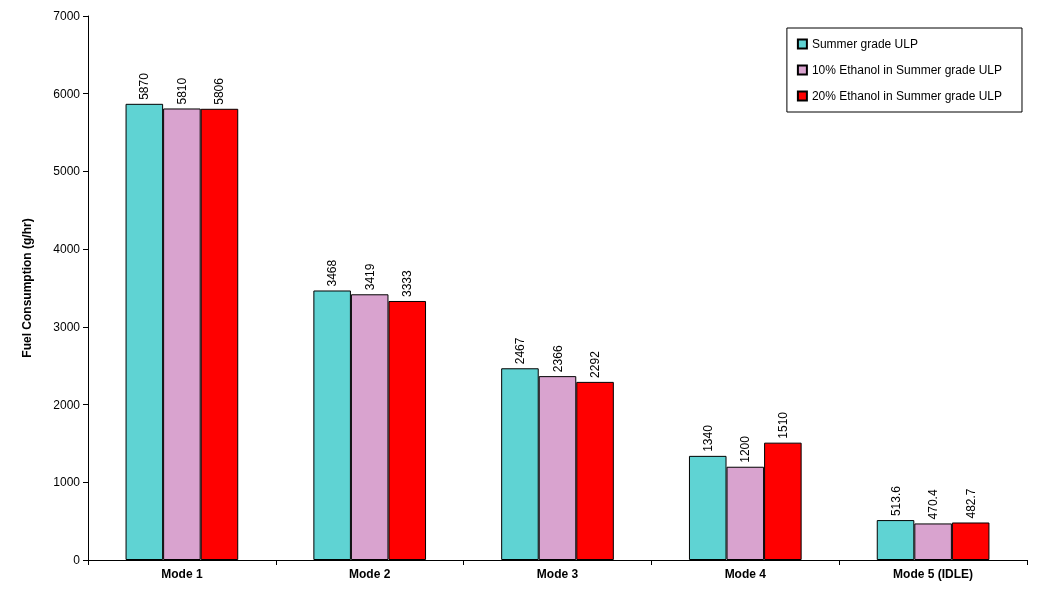 This screenshot has height=604, width=1045. I want to click on data-label: 5806, so click(219, 91).